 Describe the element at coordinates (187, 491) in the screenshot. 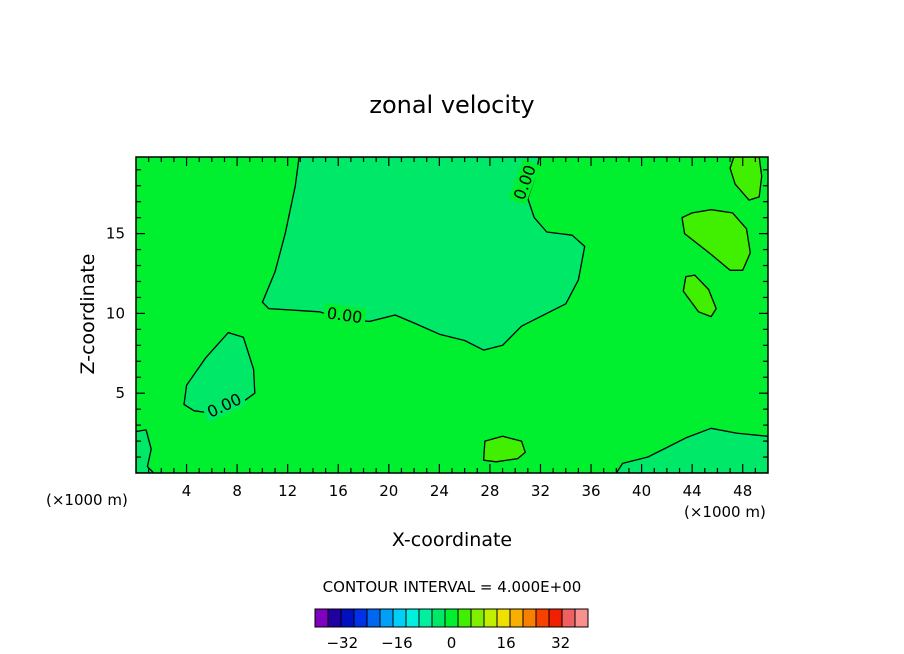

I see `x-tick-label: 4` at that location.